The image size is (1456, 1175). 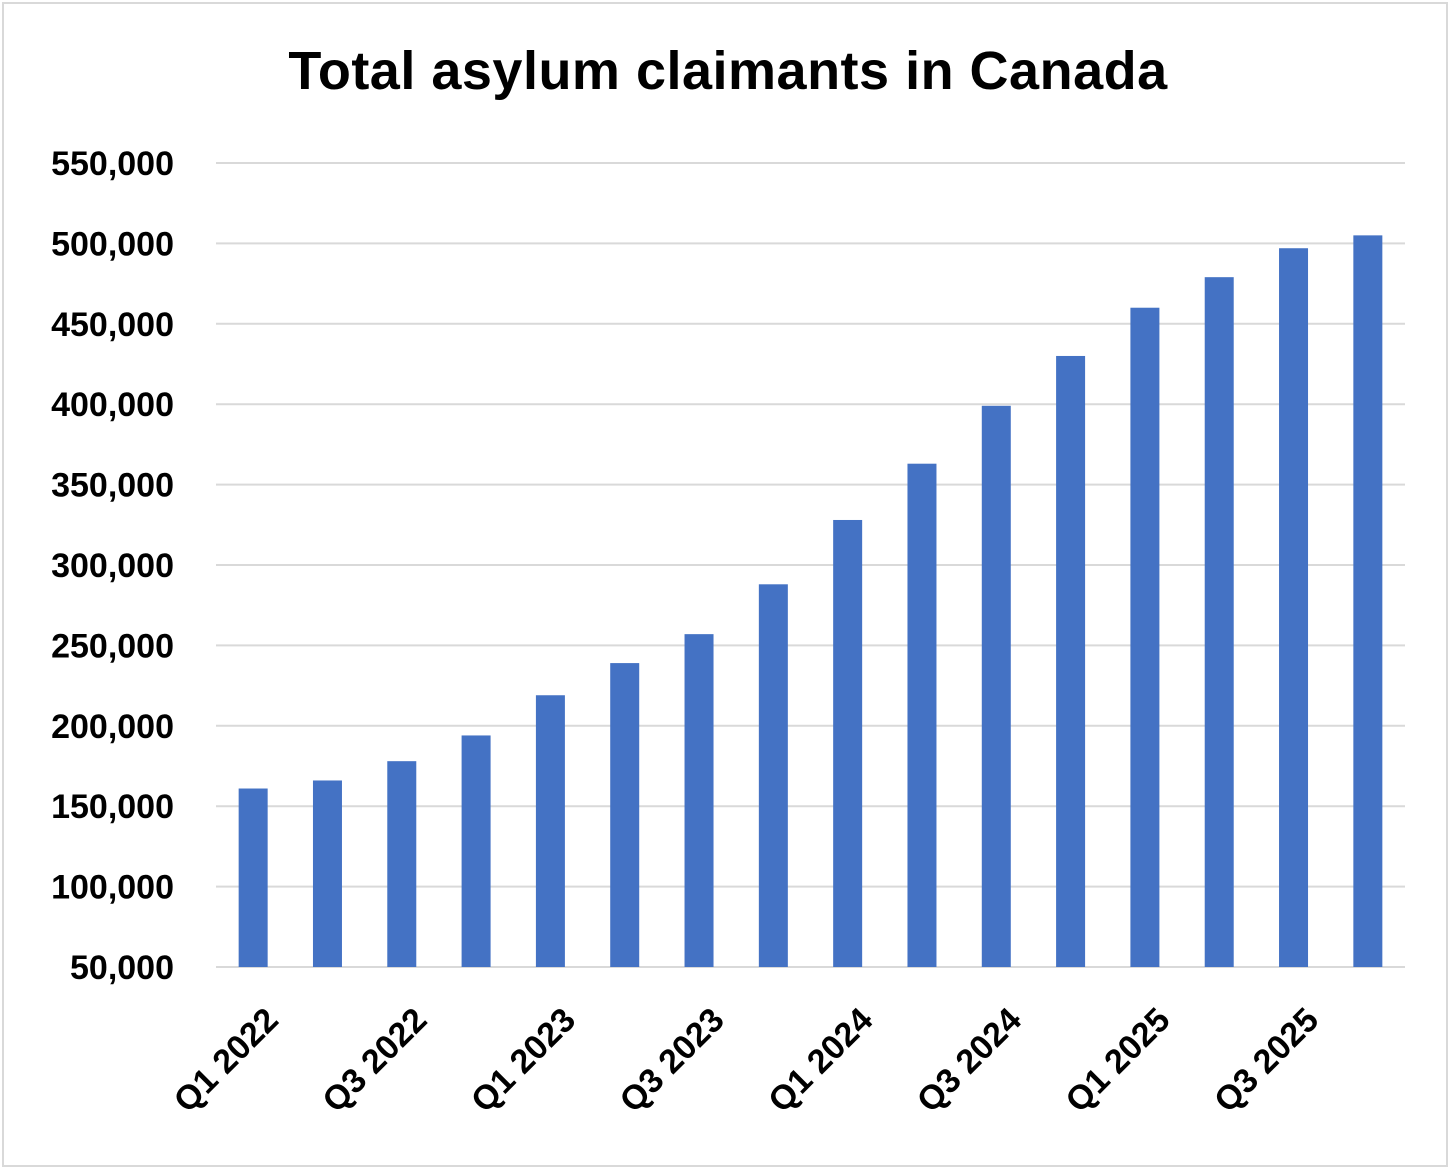 I want to click on bar-q1-2025, so click(x=1145, y=637).